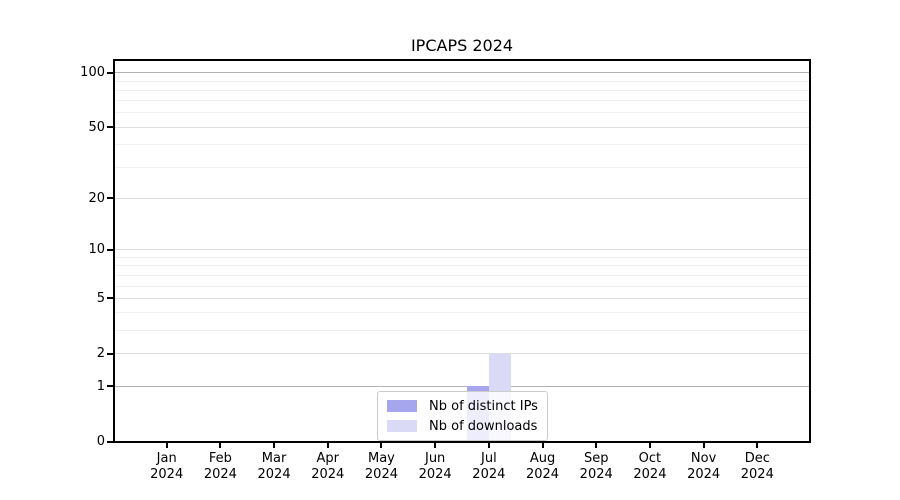 This screenshot has height=500, width=900. Describe the element at coordinates (483, 426) in the screenshot. I see `legend-entry-label: Nb of downloads` at that location.